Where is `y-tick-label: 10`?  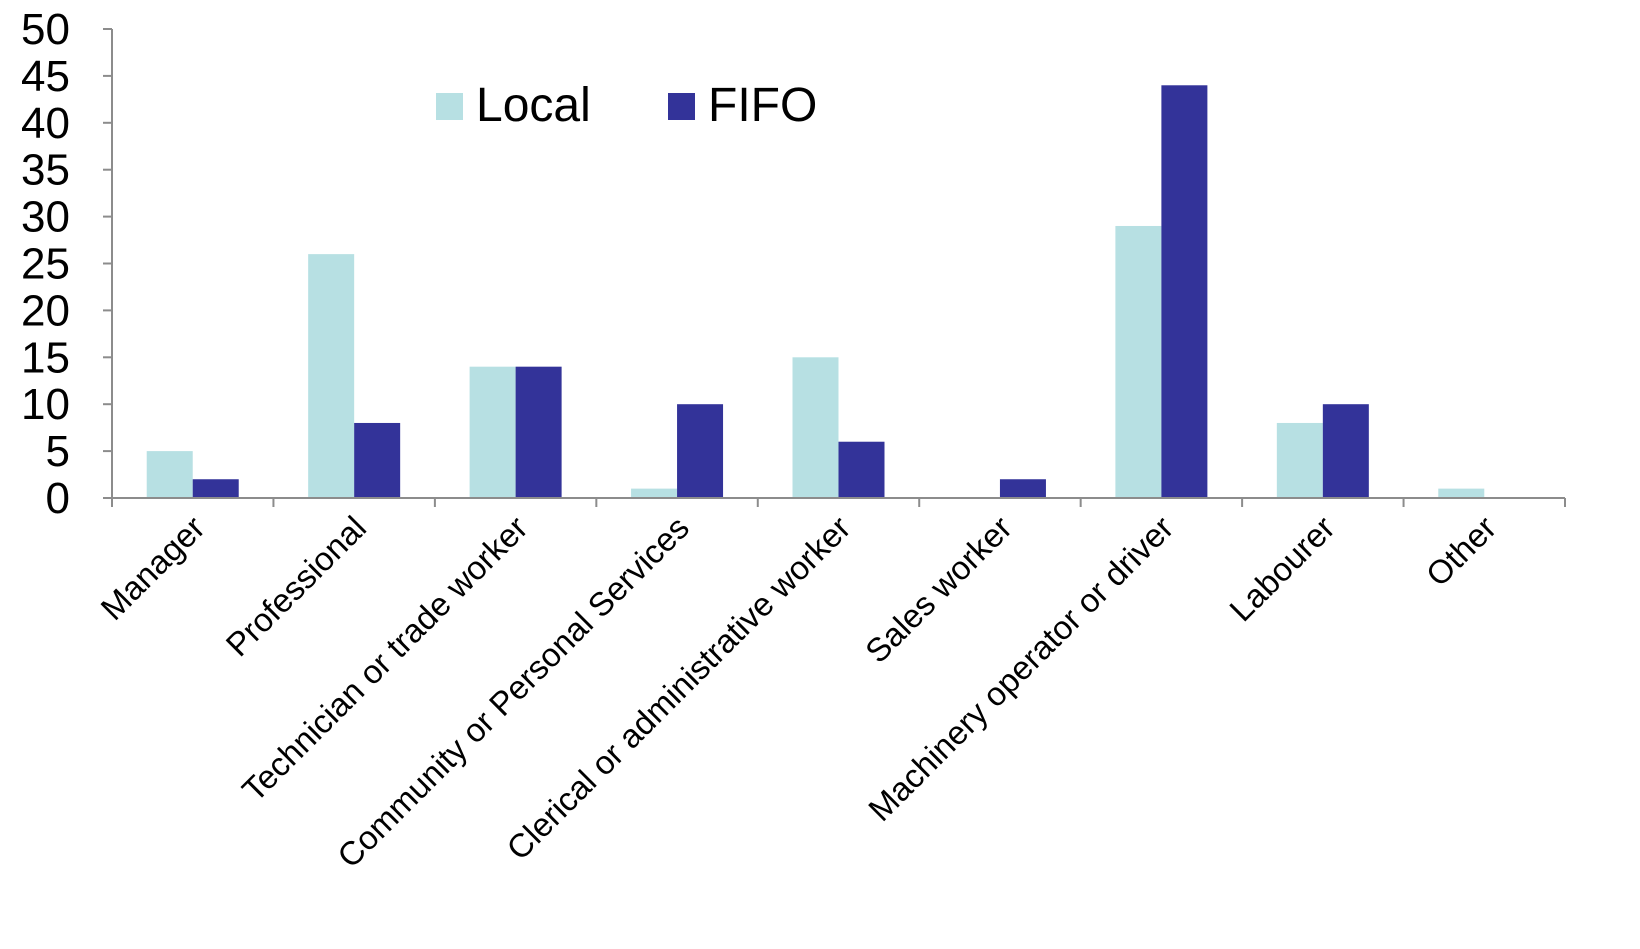
y-tick-label: 10 is located at coordinates (45, 404).